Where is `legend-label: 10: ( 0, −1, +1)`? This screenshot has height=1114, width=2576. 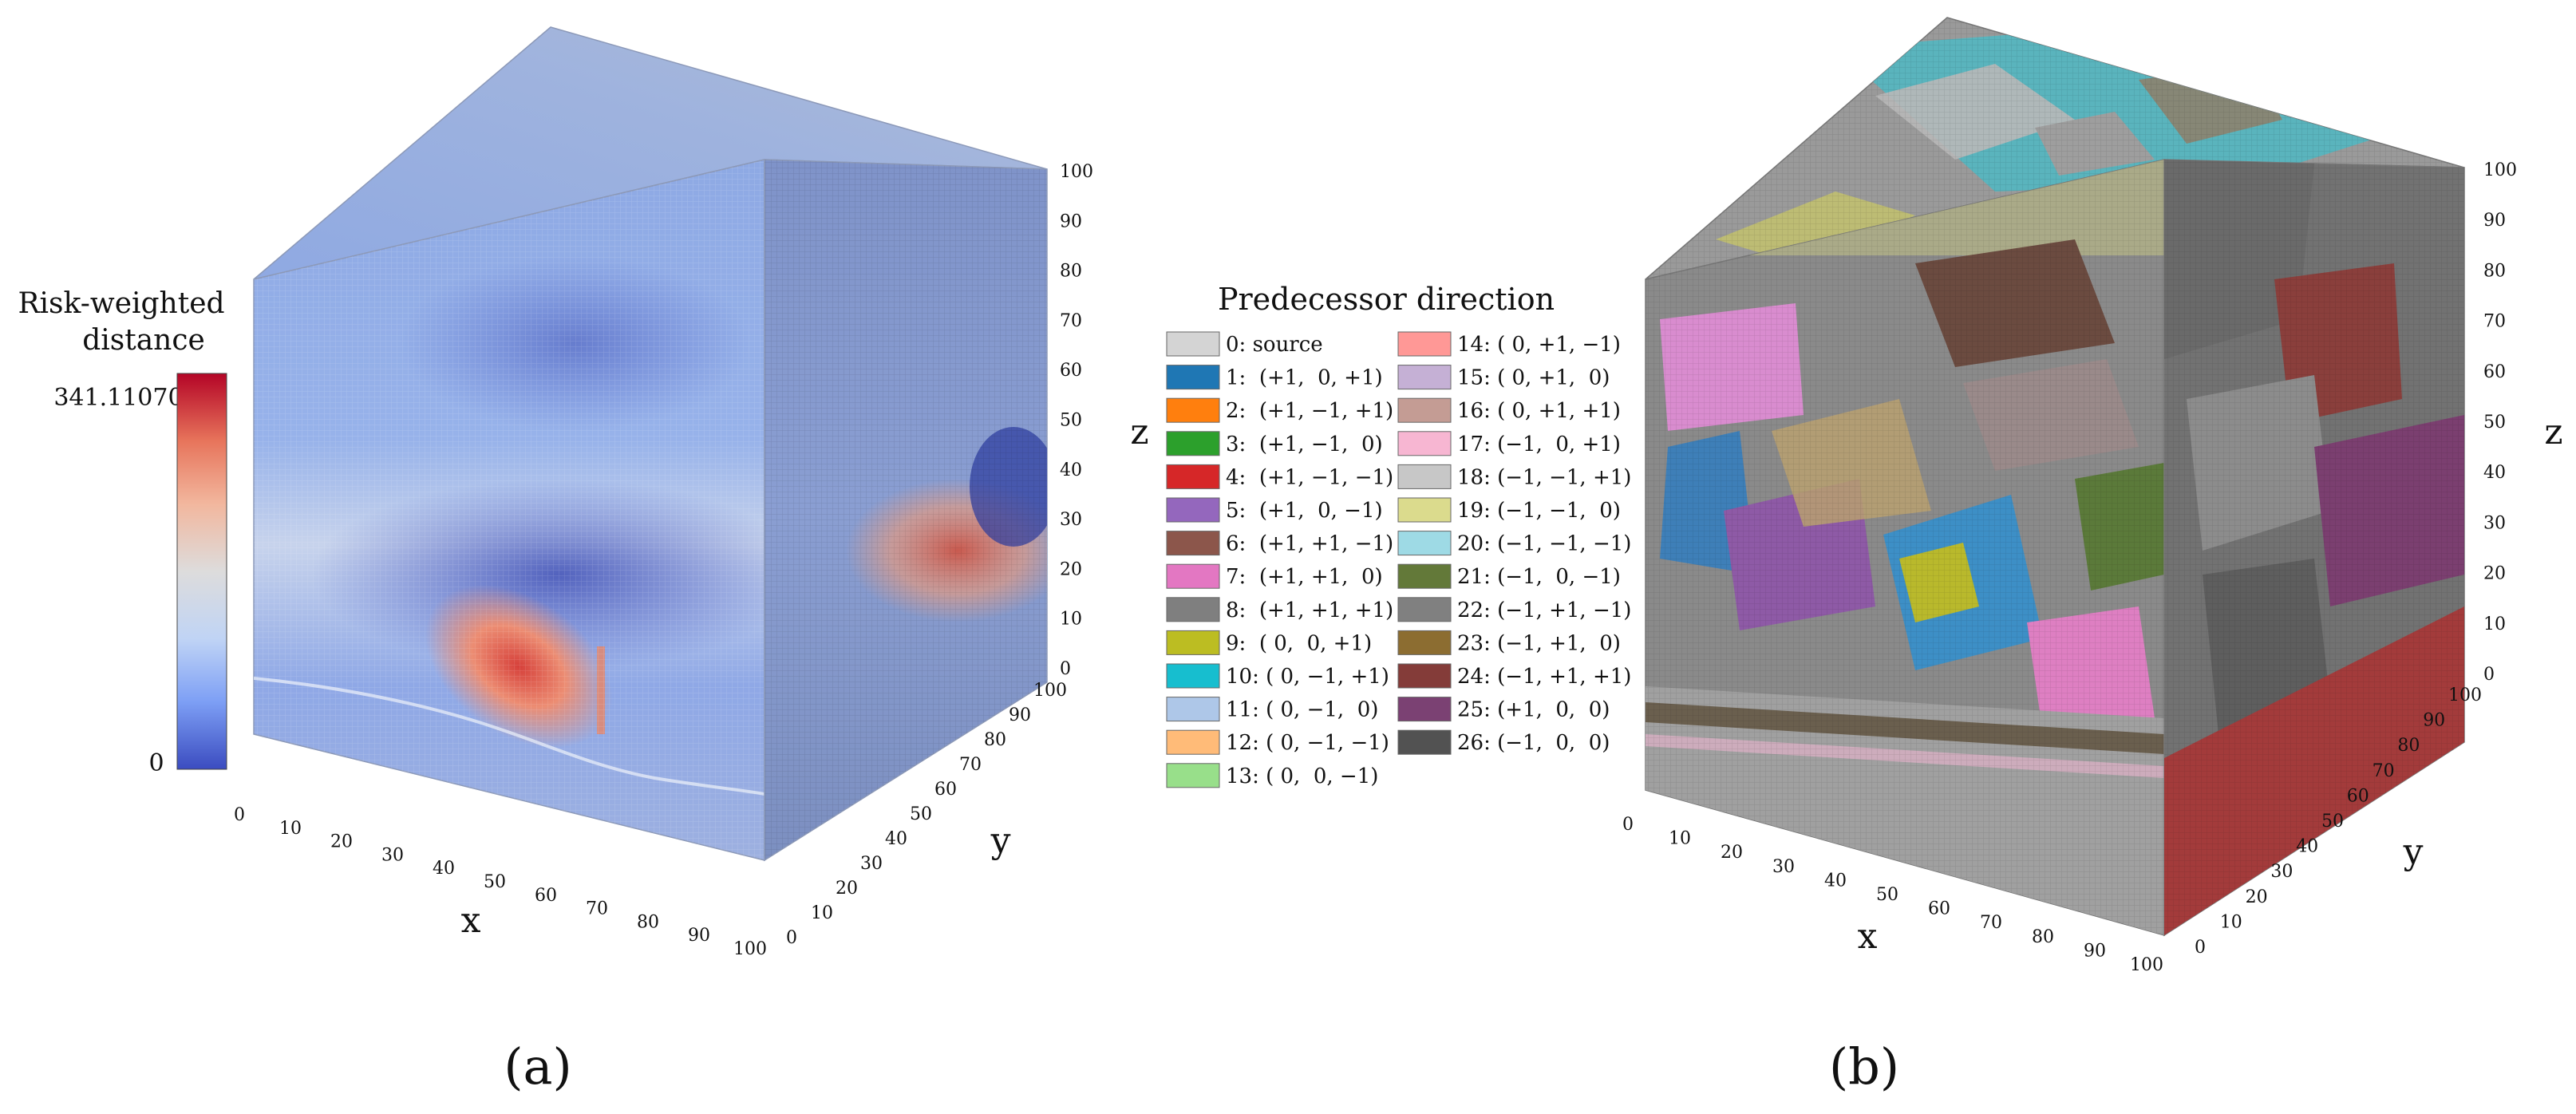
legend-label: 10: ( 0, −1, +1) is located at coordinates (1307, 677).